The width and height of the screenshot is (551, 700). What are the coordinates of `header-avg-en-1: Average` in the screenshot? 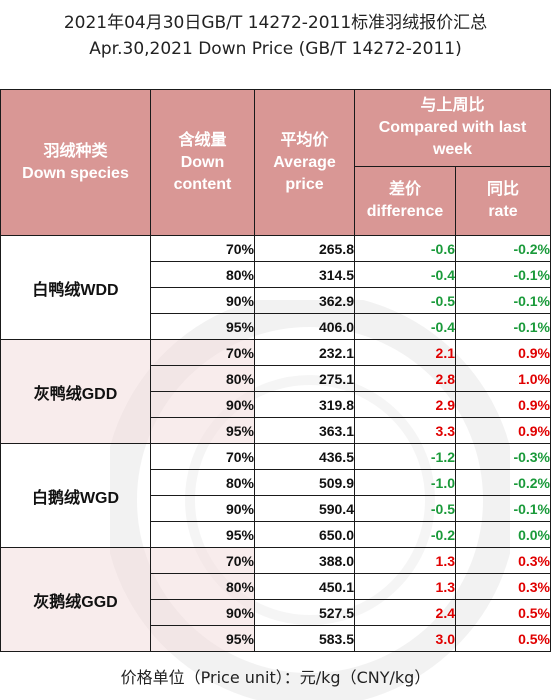 It's located at (304, 162).